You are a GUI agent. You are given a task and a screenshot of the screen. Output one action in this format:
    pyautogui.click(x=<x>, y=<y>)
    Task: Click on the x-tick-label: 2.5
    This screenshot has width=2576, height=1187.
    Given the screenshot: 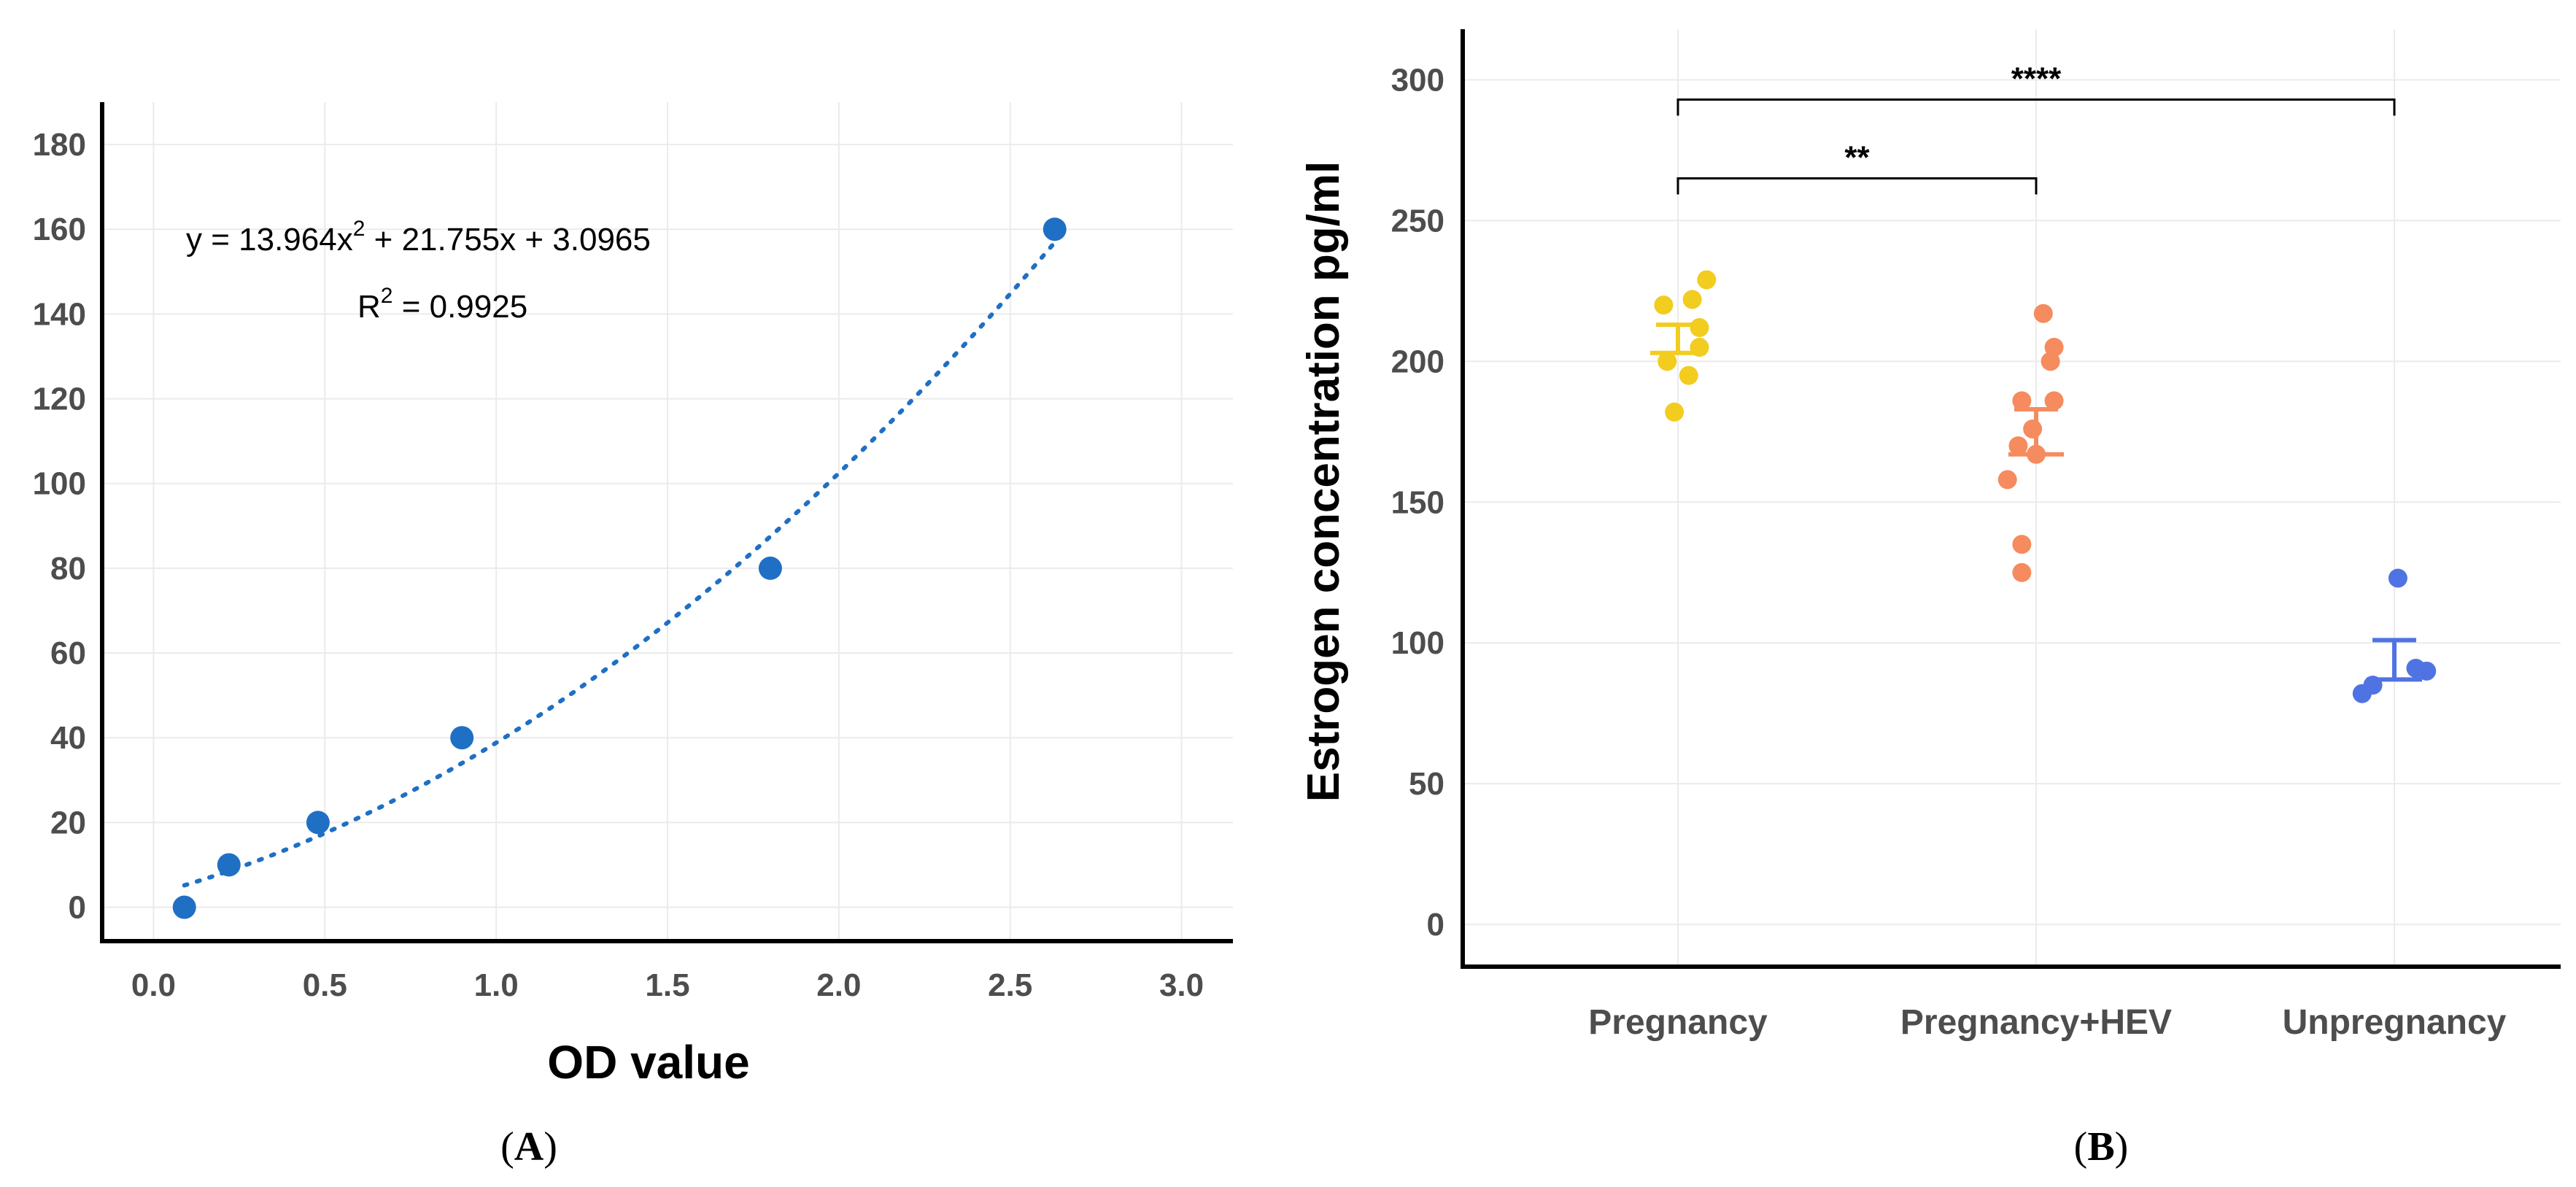 What is the action you would take?
    pyautogui.click(x=1010, y=985)
    